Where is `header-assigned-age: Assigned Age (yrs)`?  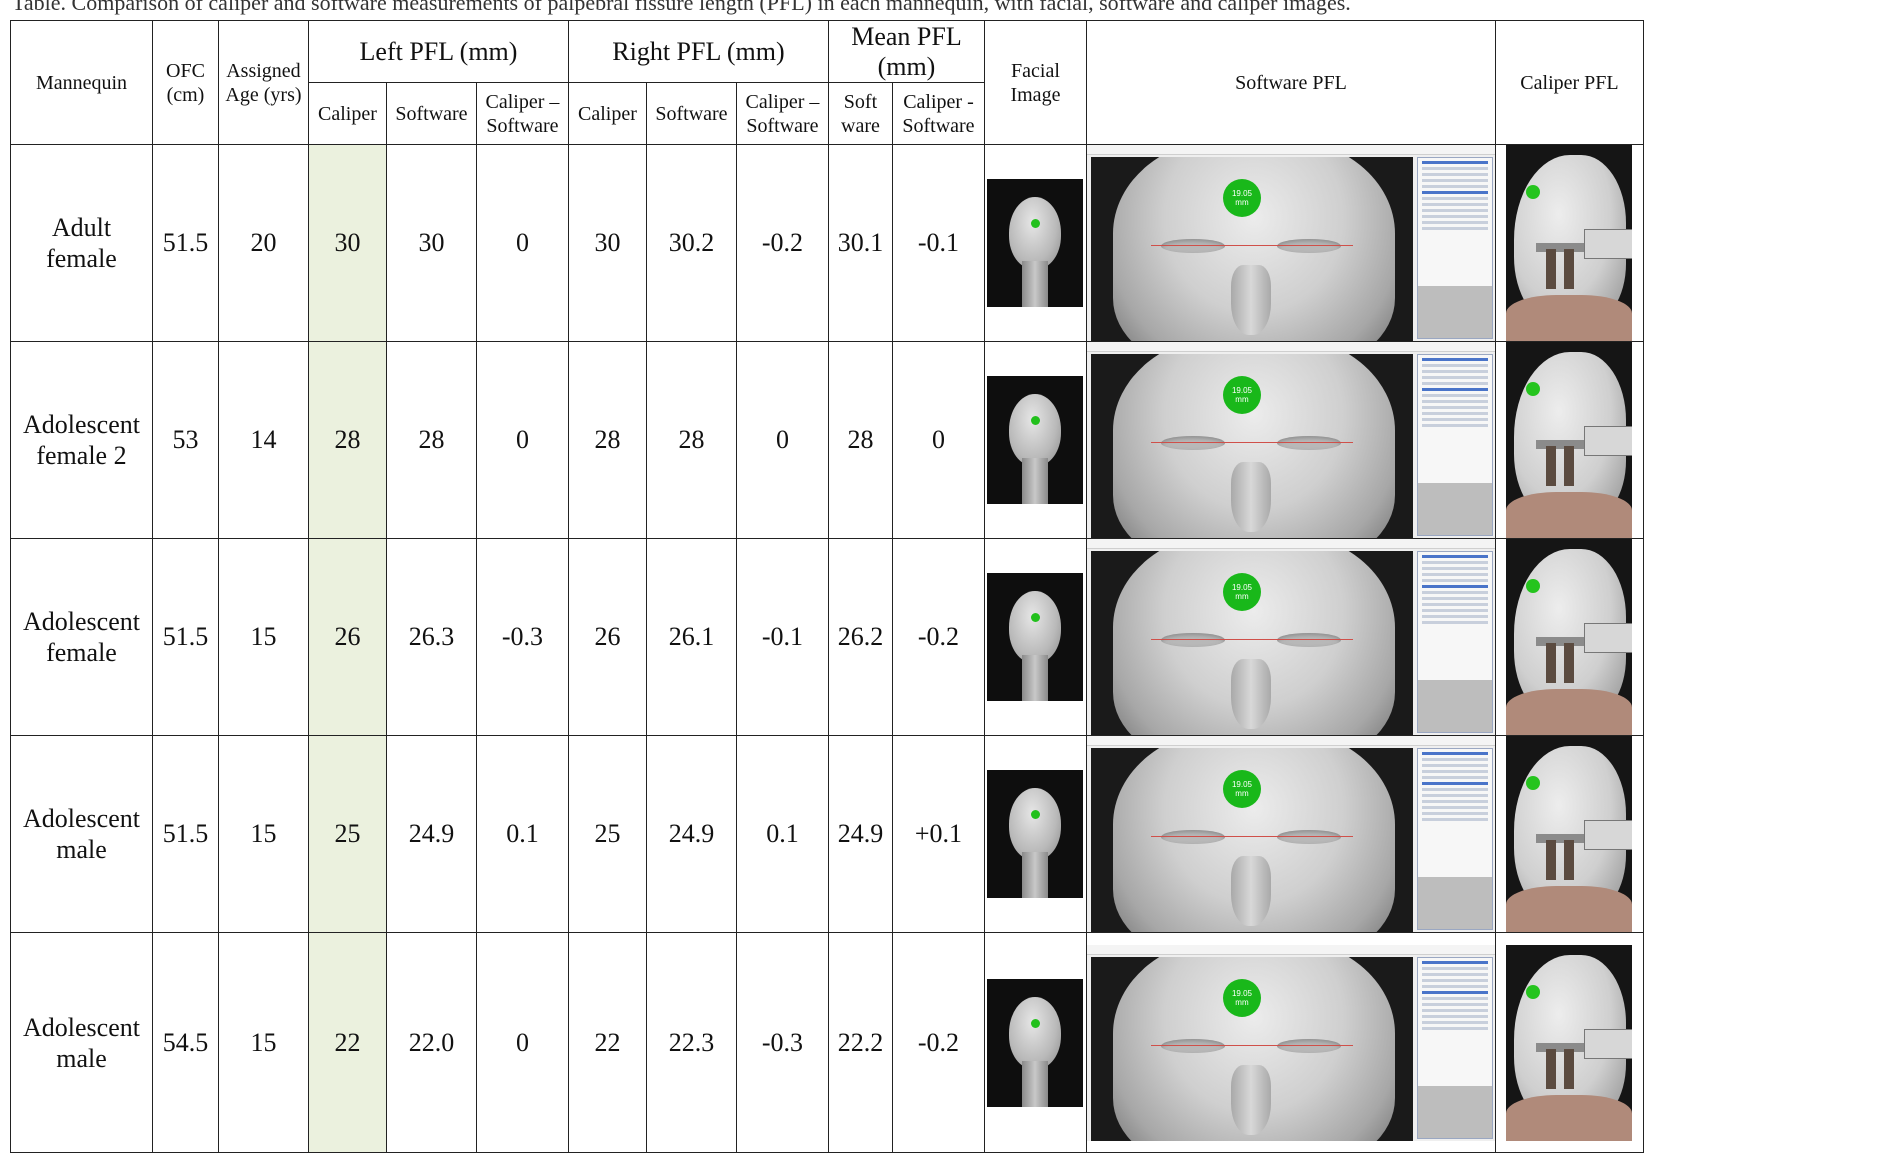
header-assigned-age: Assigned Age (yrs) is located at coordinates (263, 82).